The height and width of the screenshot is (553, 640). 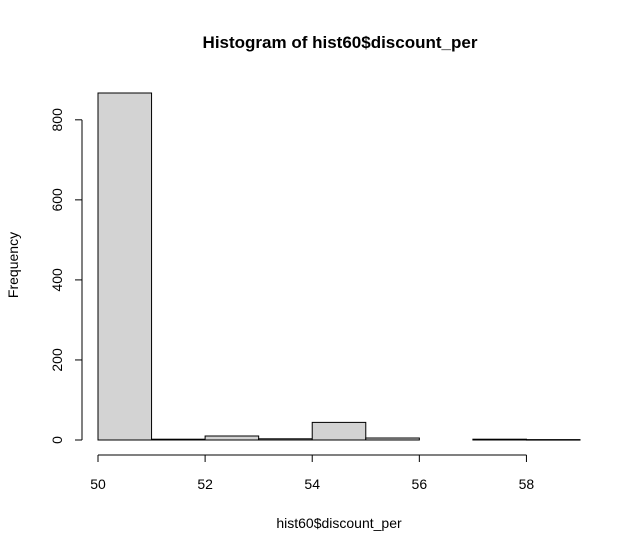 I want to click on y-tick-label-1: 200, so click(x=57, y=360).